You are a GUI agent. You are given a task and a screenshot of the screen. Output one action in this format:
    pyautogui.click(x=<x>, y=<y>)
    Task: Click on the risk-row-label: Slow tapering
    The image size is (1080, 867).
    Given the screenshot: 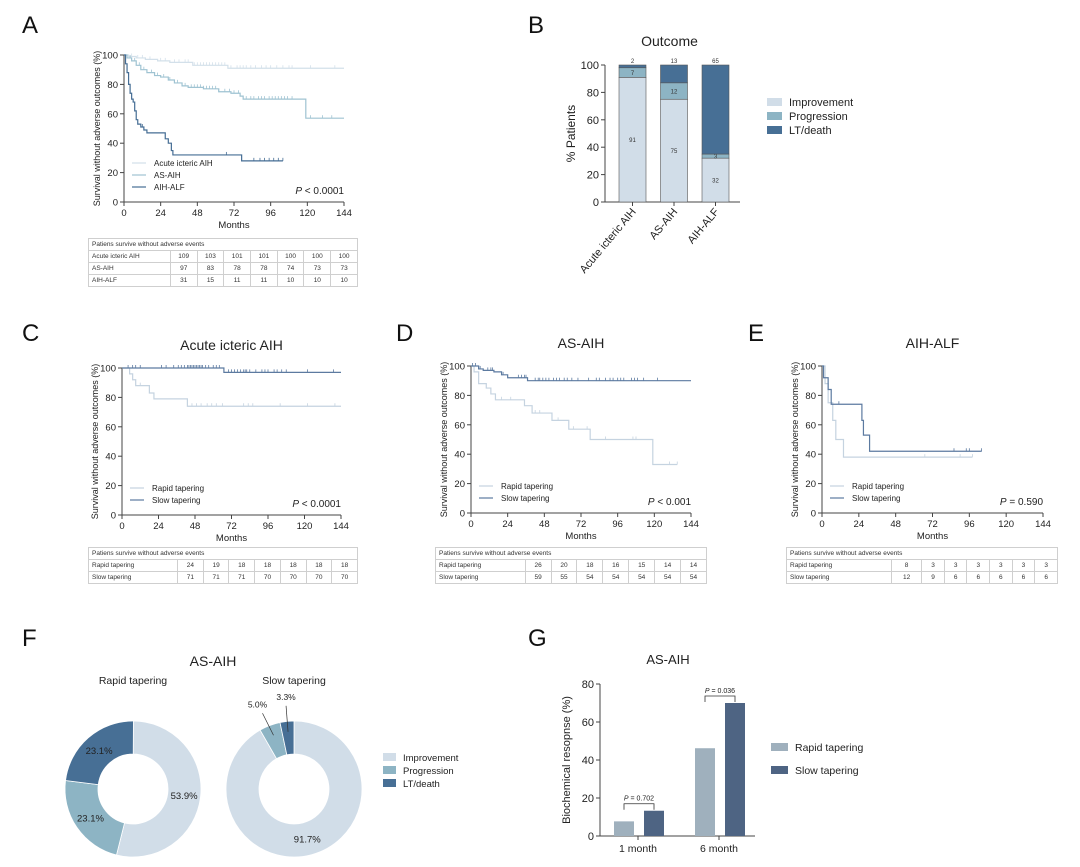 What is the action you would take?
    pyautogui.click(x=480, y=577)
    